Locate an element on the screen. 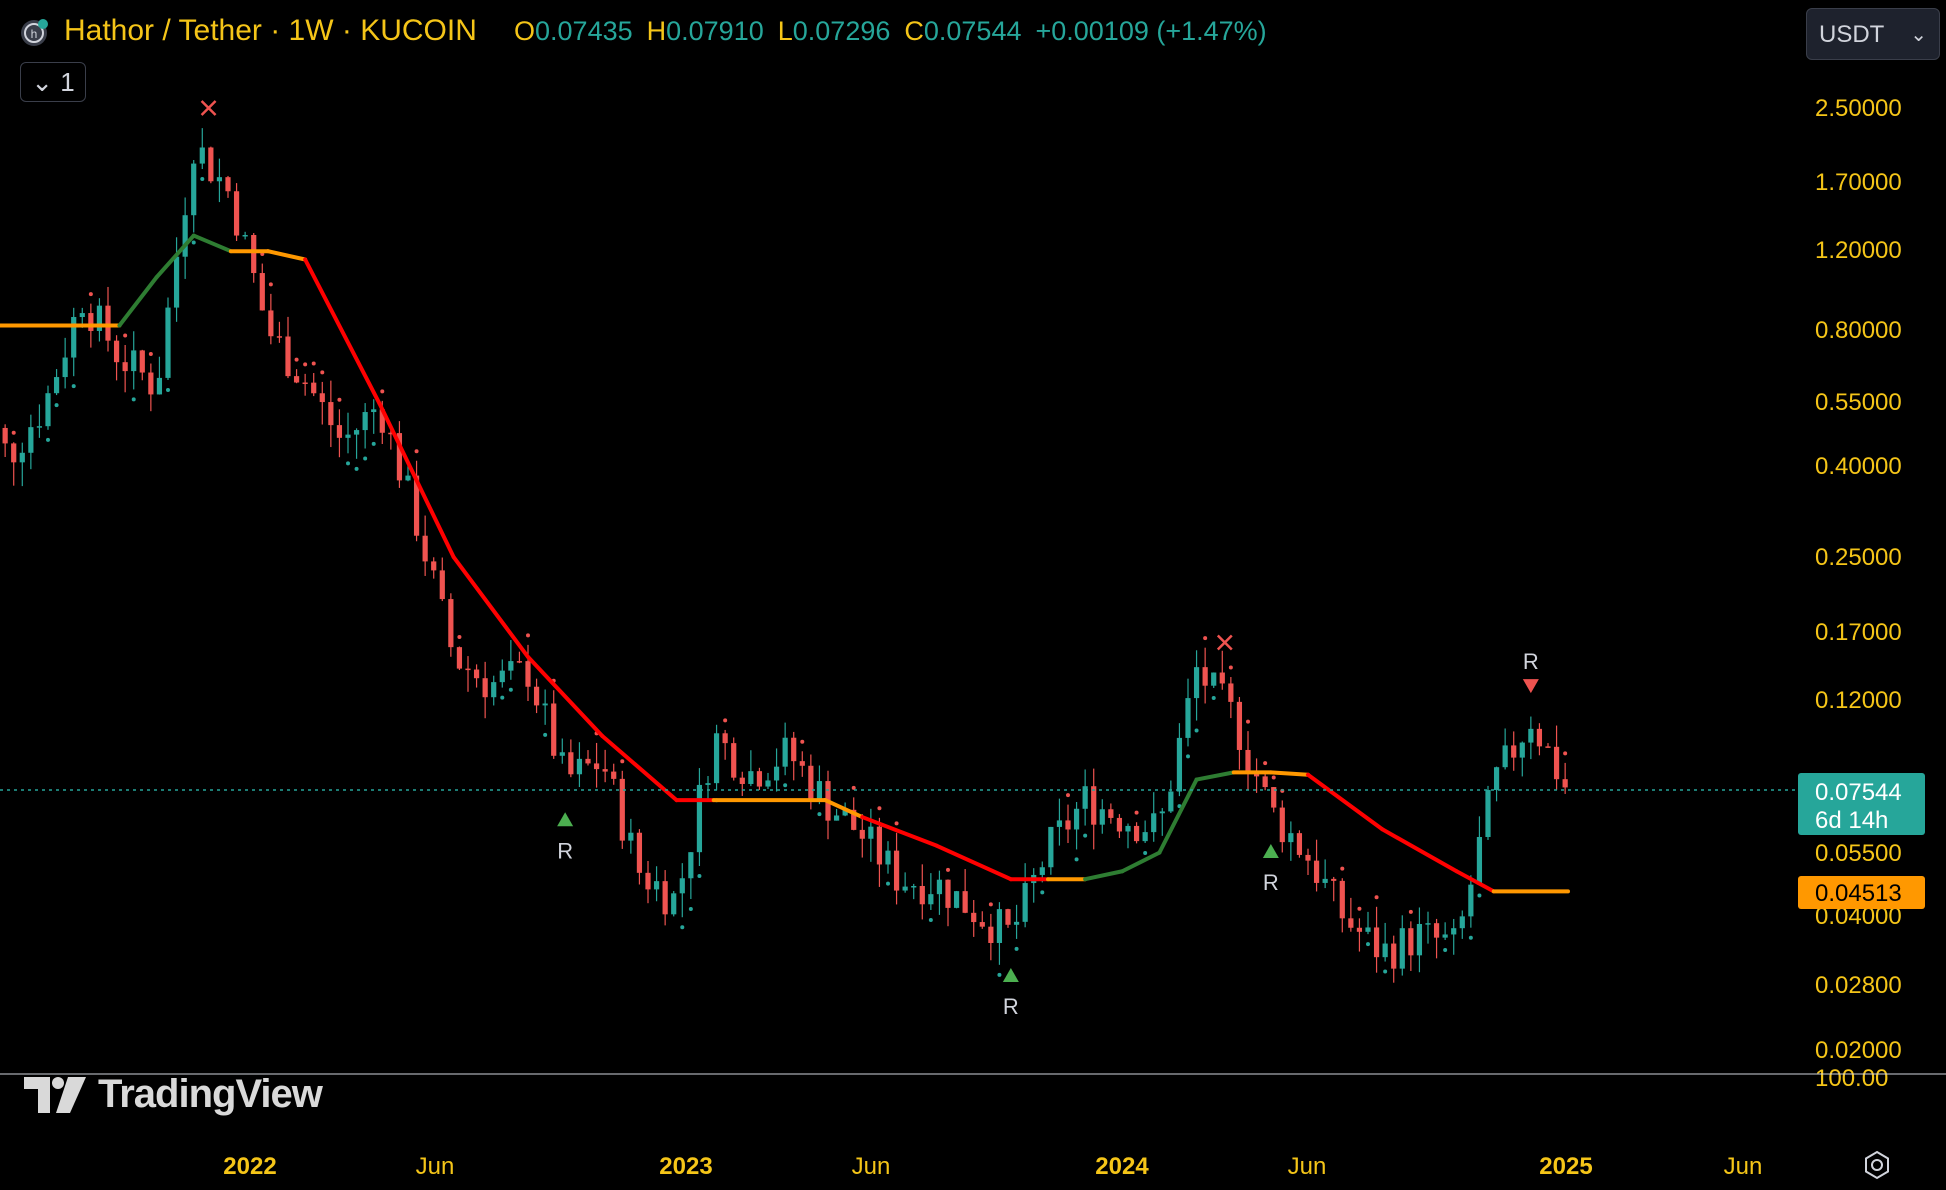  time-axis: 2022 Jun 2023 Jun 2024 Jun 2025 Jun is located at coordinates (992, 1166).